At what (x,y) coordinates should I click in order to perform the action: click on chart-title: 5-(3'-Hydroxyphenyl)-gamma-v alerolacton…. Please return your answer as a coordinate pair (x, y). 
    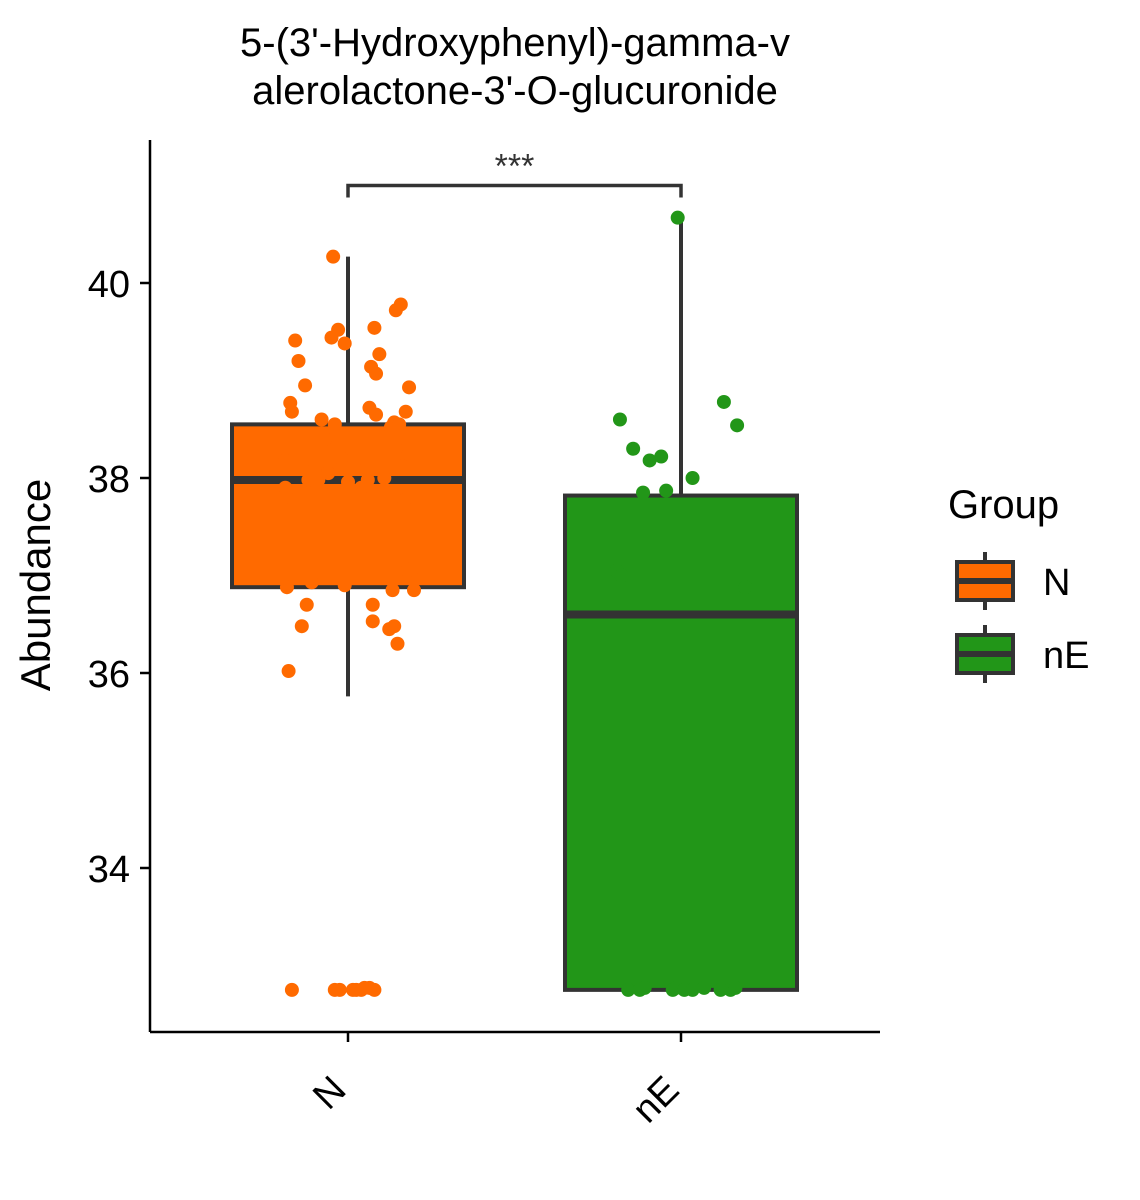
    Looking at the image, I should click on (515, 67).